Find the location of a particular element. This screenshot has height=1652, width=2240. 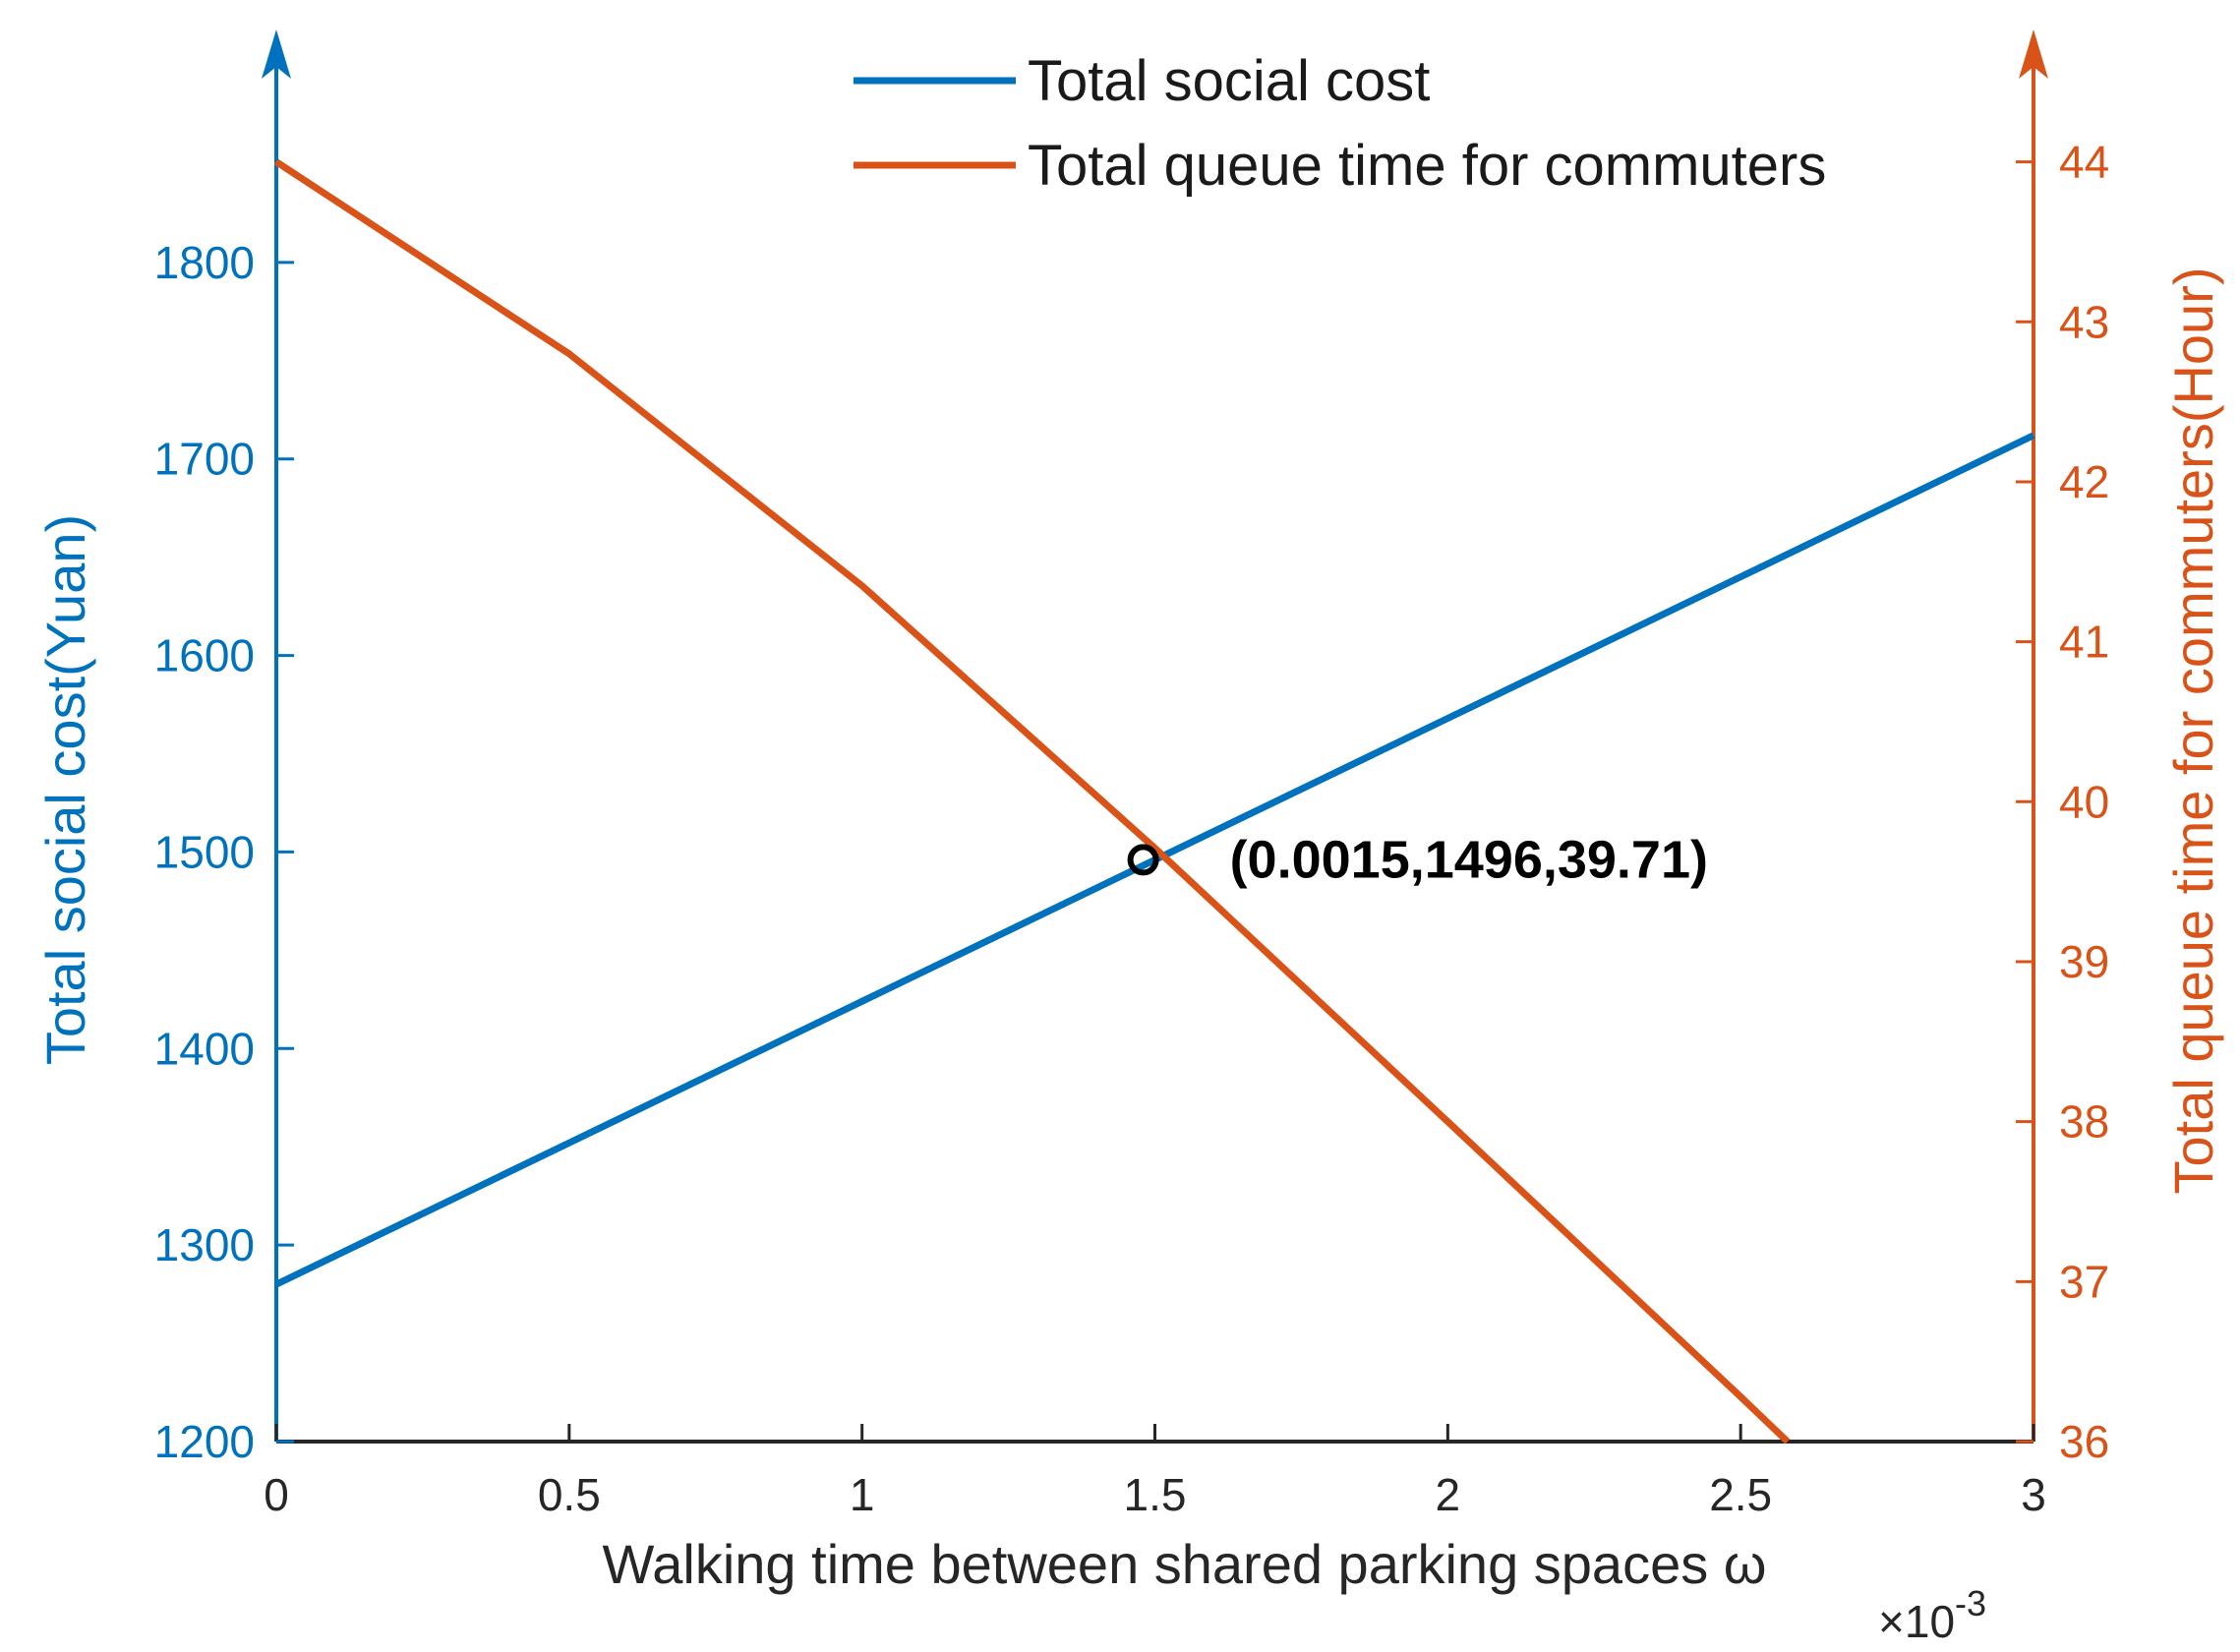

x-tick-label: 1 is located at coordinates (862, 1494).